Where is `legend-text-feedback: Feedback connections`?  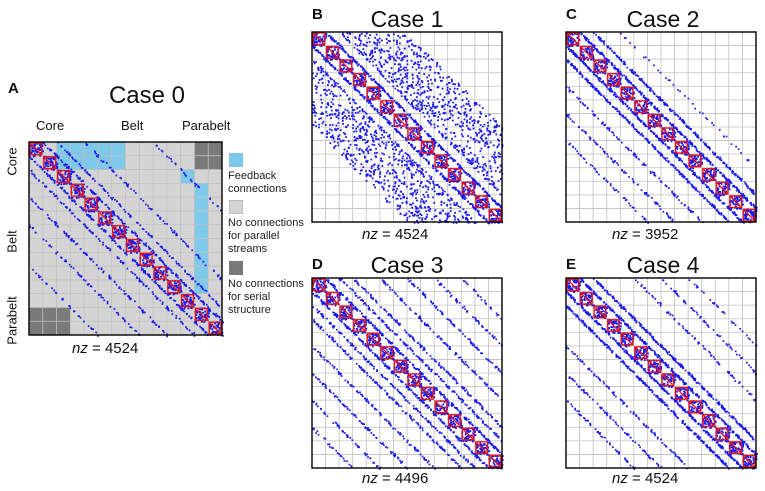
legend-text-feedback: Feedback connections is located at coordinates (257, 182).